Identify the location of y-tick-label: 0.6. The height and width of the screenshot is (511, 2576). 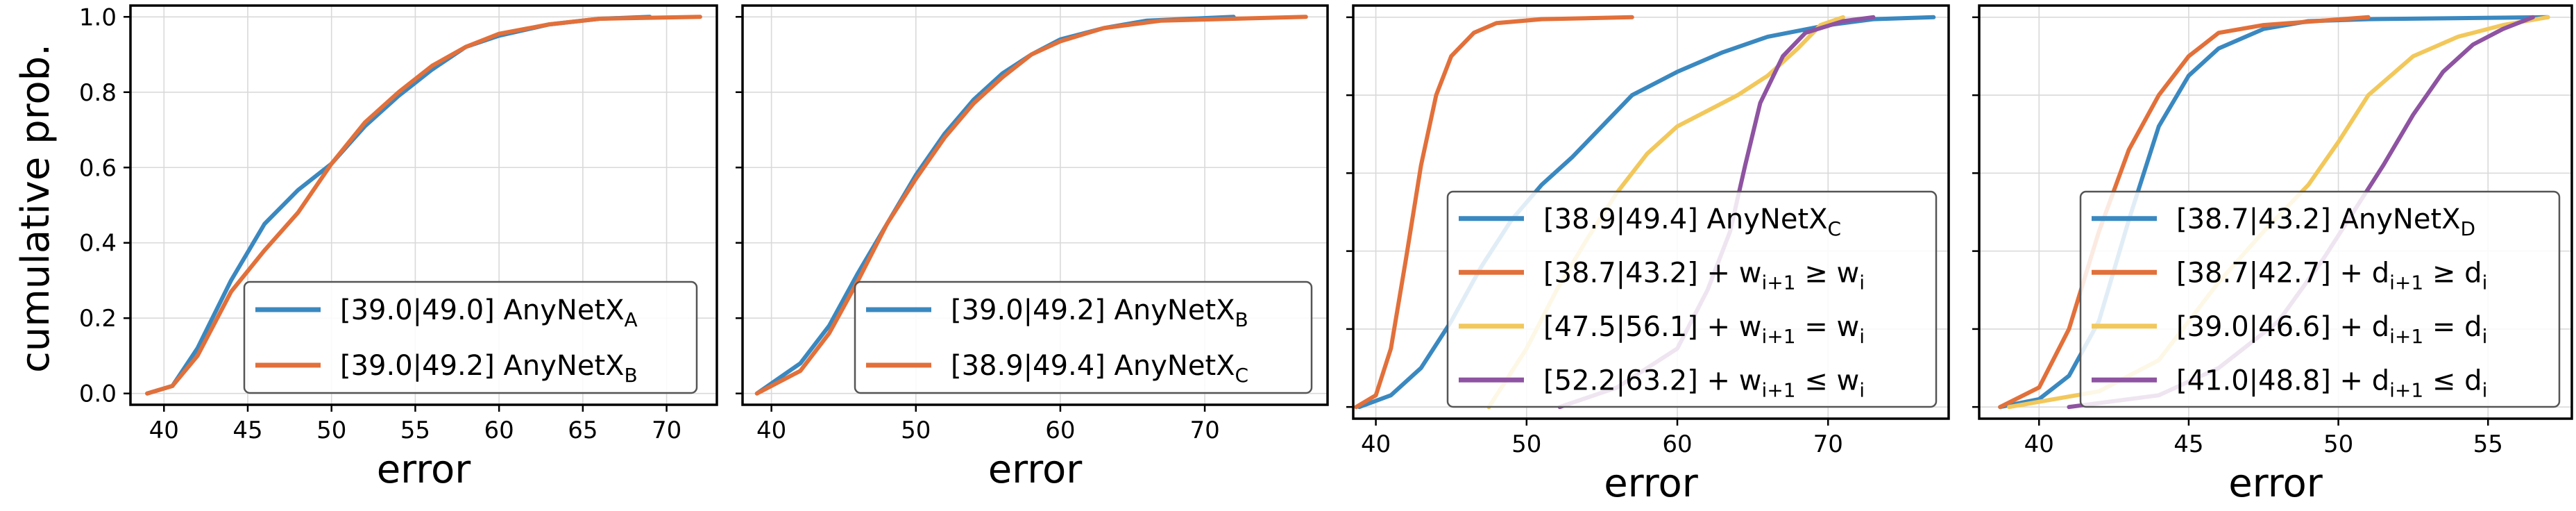
(98, 168).